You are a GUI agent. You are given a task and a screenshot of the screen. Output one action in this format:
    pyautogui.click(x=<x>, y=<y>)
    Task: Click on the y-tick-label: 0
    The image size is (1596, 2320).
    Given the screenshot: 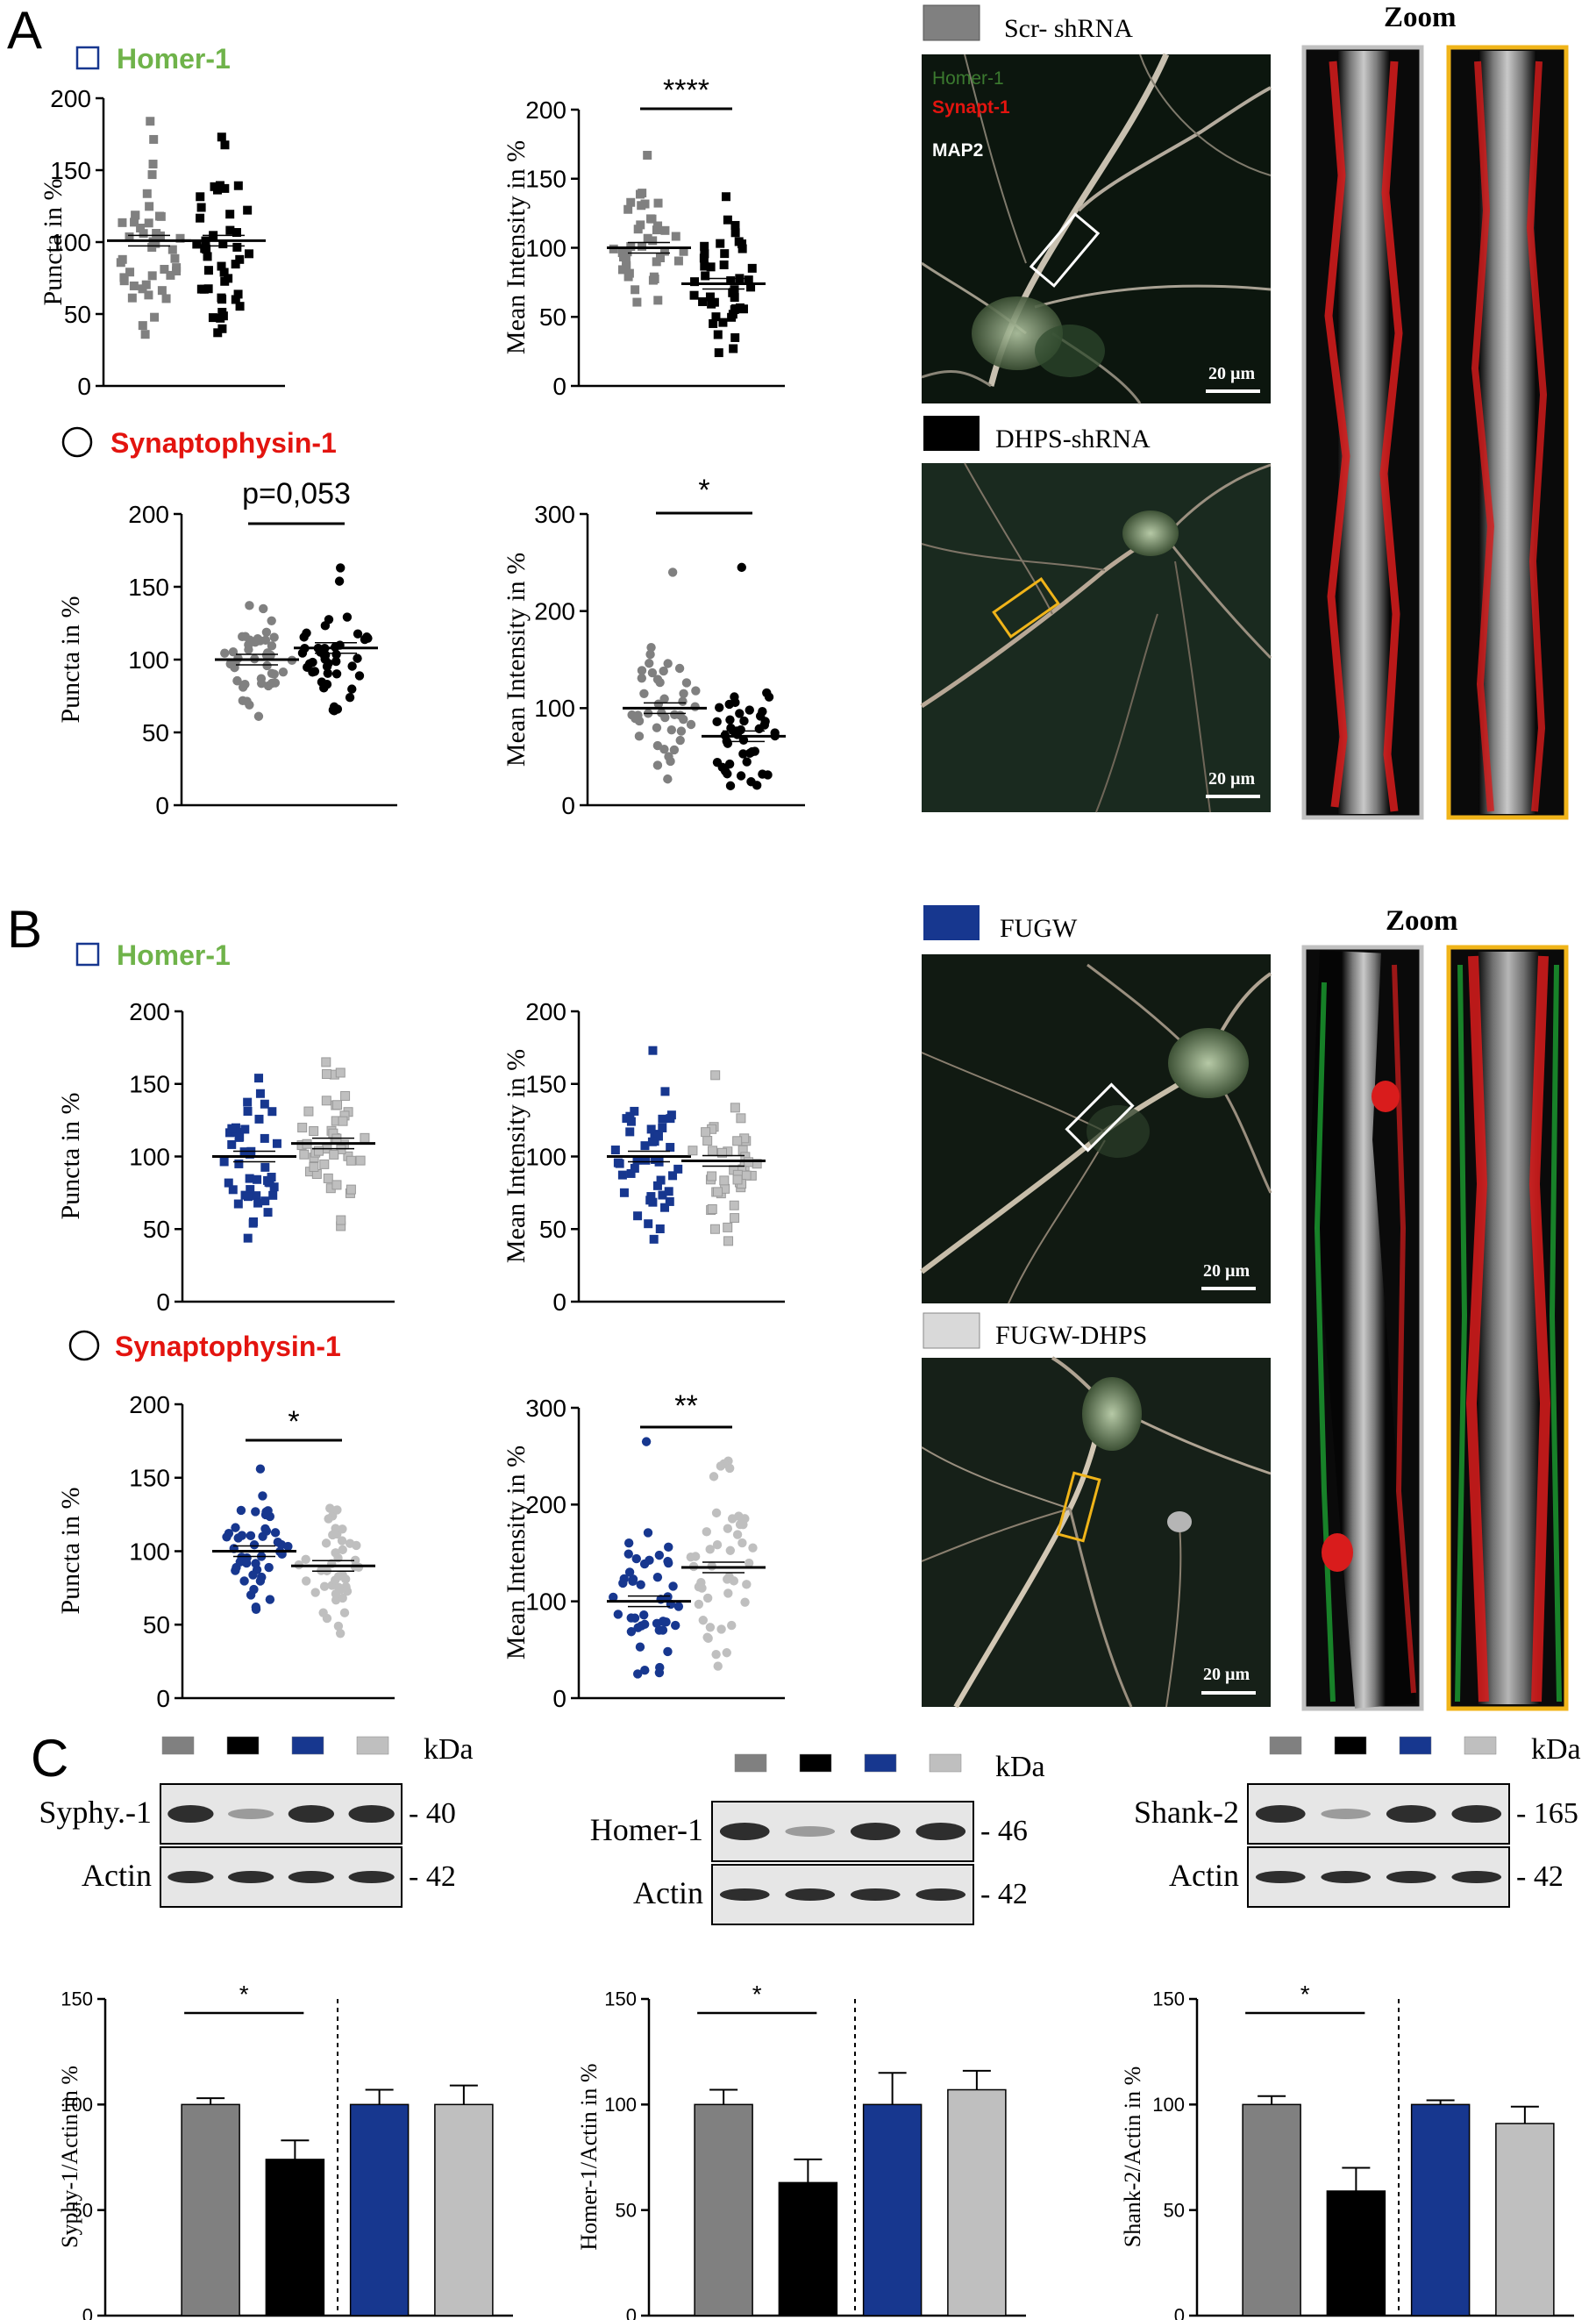 What is the action you would take?
    pyautogui.click(x=163, y=1699)
    